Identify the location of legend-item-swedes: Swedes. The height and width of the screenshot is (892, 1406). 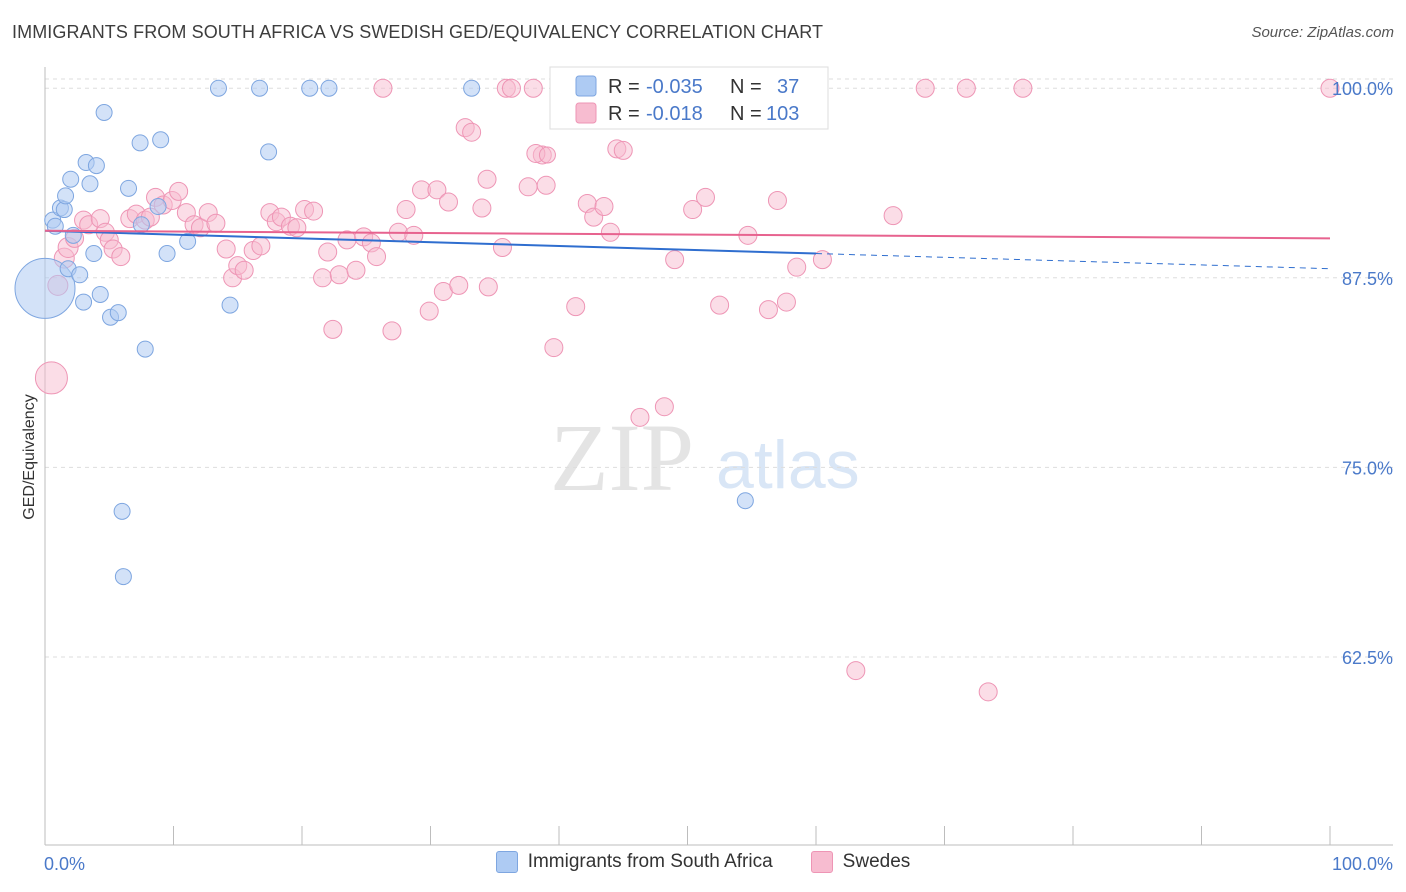
(860, 862).